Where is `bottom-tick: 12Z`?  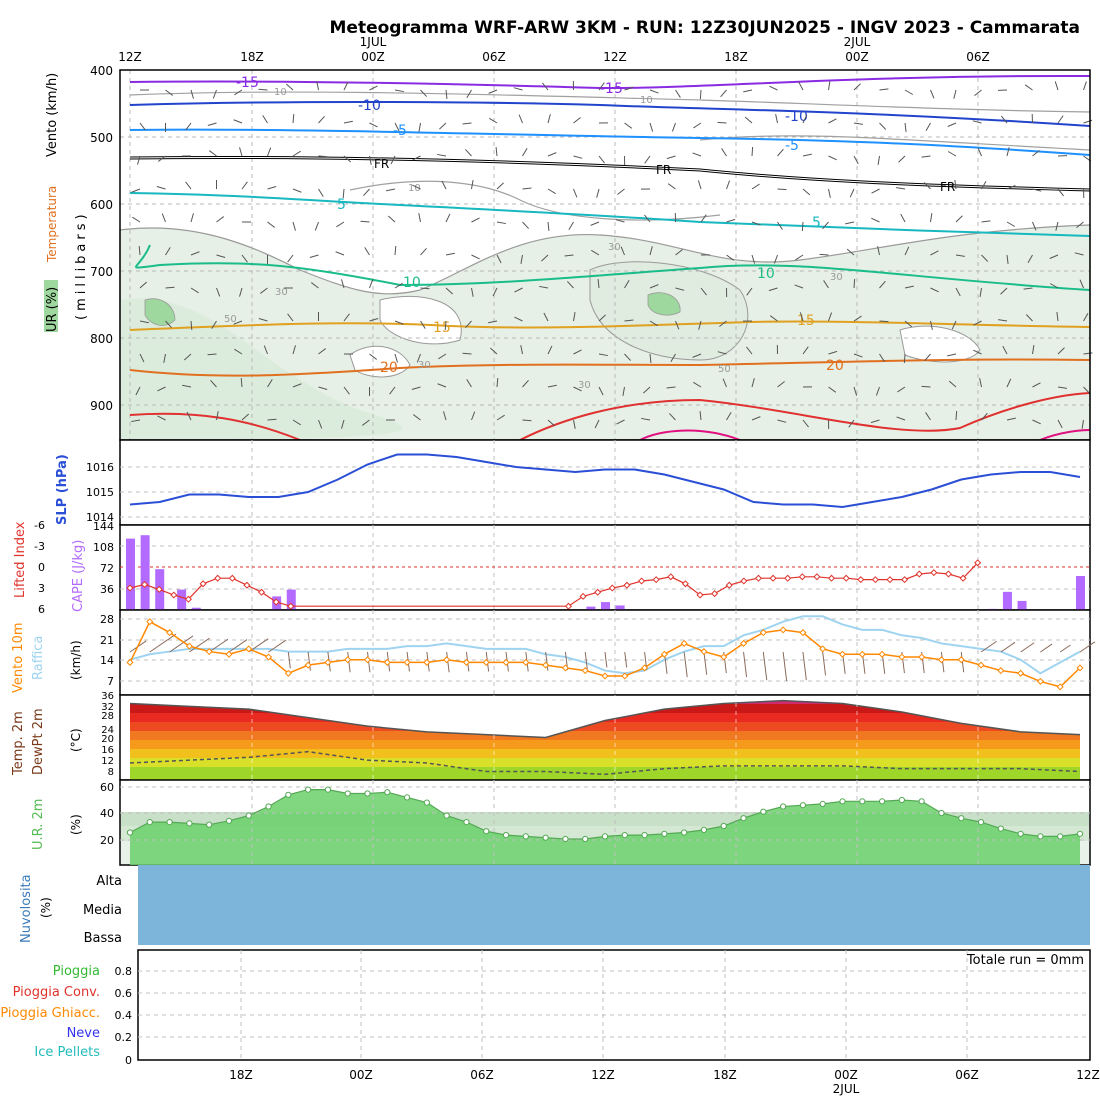 bottom-tick: 12Z is located at coordinates (1088, 1075).